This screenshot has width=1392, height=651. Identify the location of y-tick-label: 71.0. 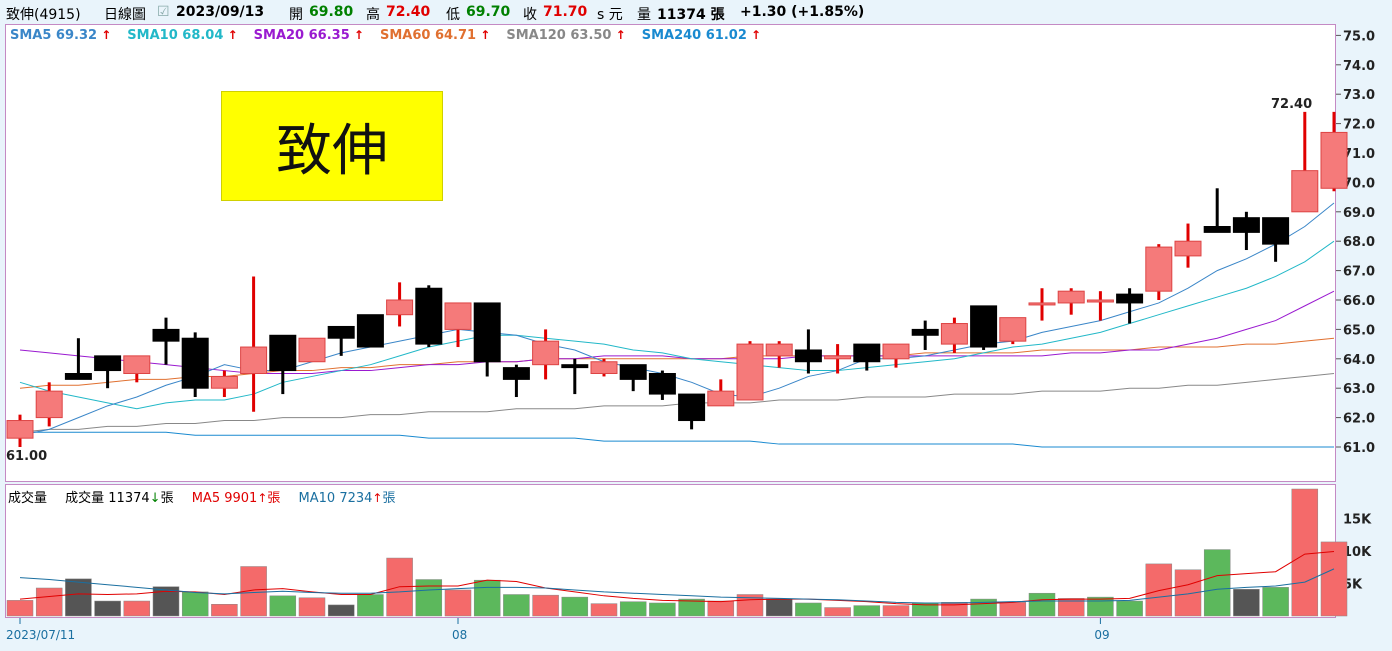
(1359, 154).